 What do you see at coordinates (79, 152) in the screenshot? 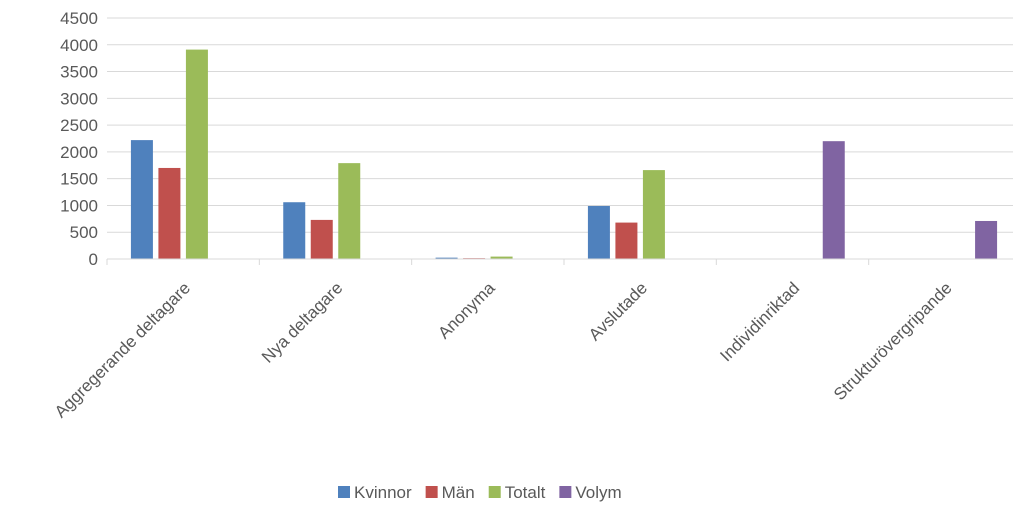
I see `y-tick-label: 2000` at bounding box center [79, 152].